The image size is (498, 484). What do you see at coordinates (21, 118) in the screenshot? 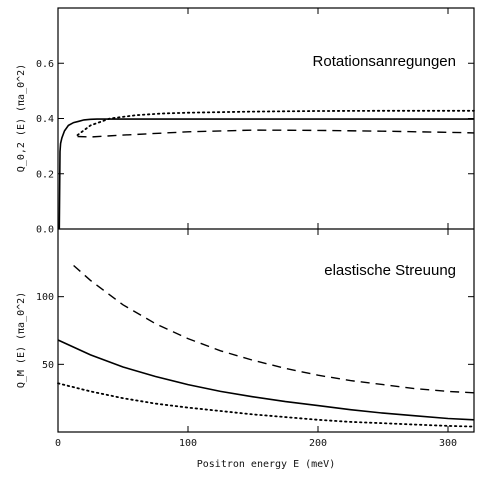
I see `y-axis-label-top: Q_0,2 (E) (πa_0^2)` at bounding box center [21, 118].